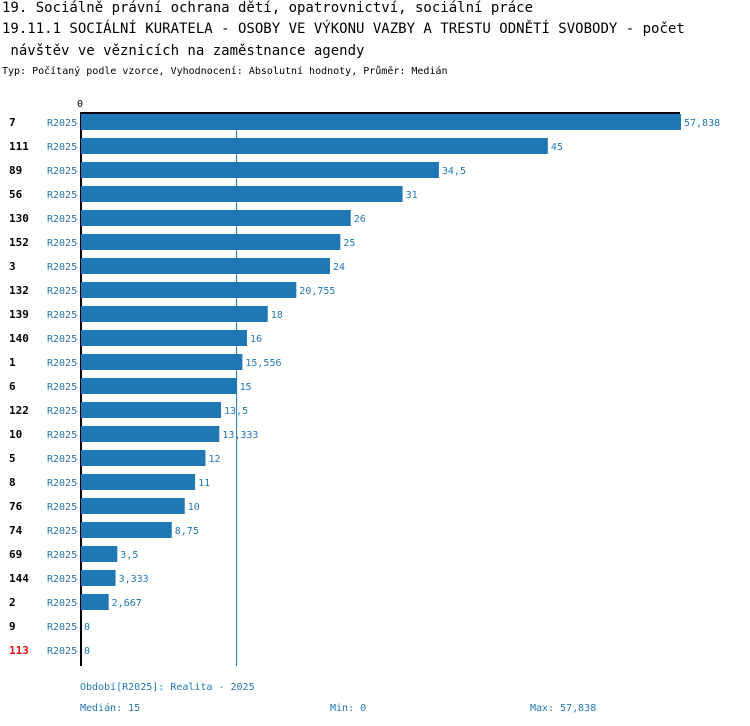 This screenshot has width=750, height=726. I want to click on row-id-label: 7, so click(12, 122).